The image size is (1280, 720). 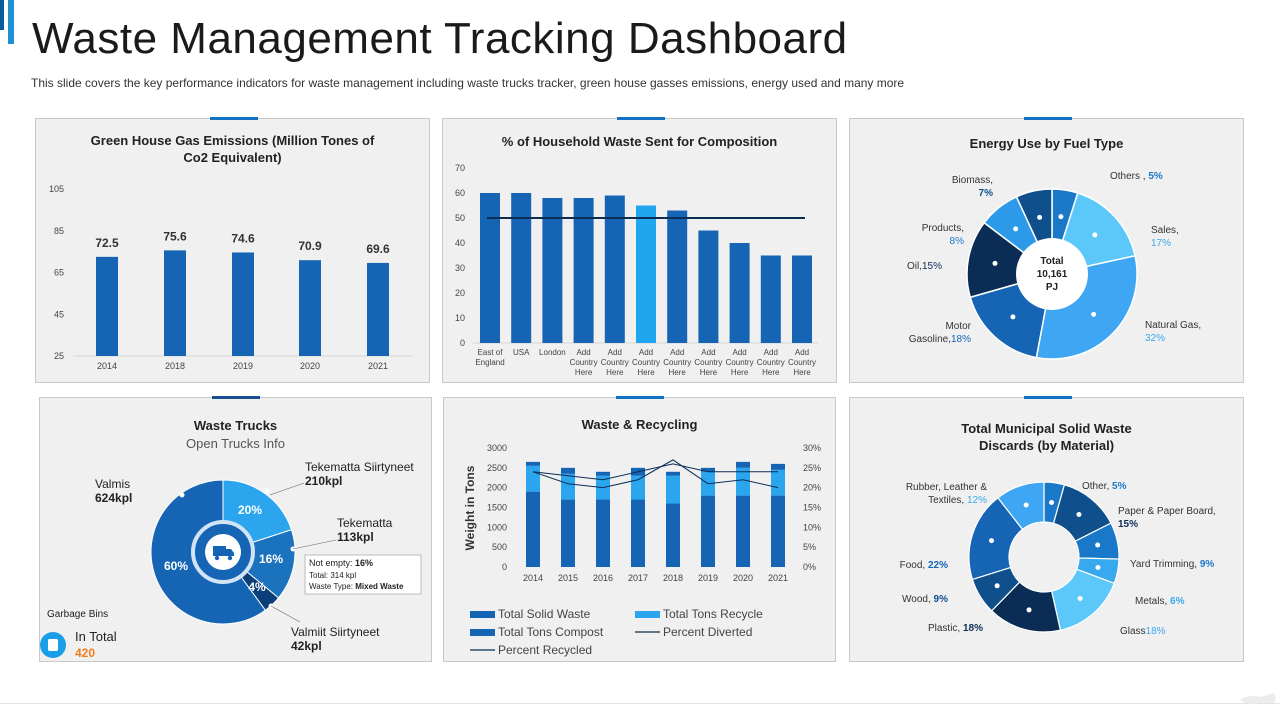 I want to click on slice-label: Gasoline,18%, so click(x=940, y=339).